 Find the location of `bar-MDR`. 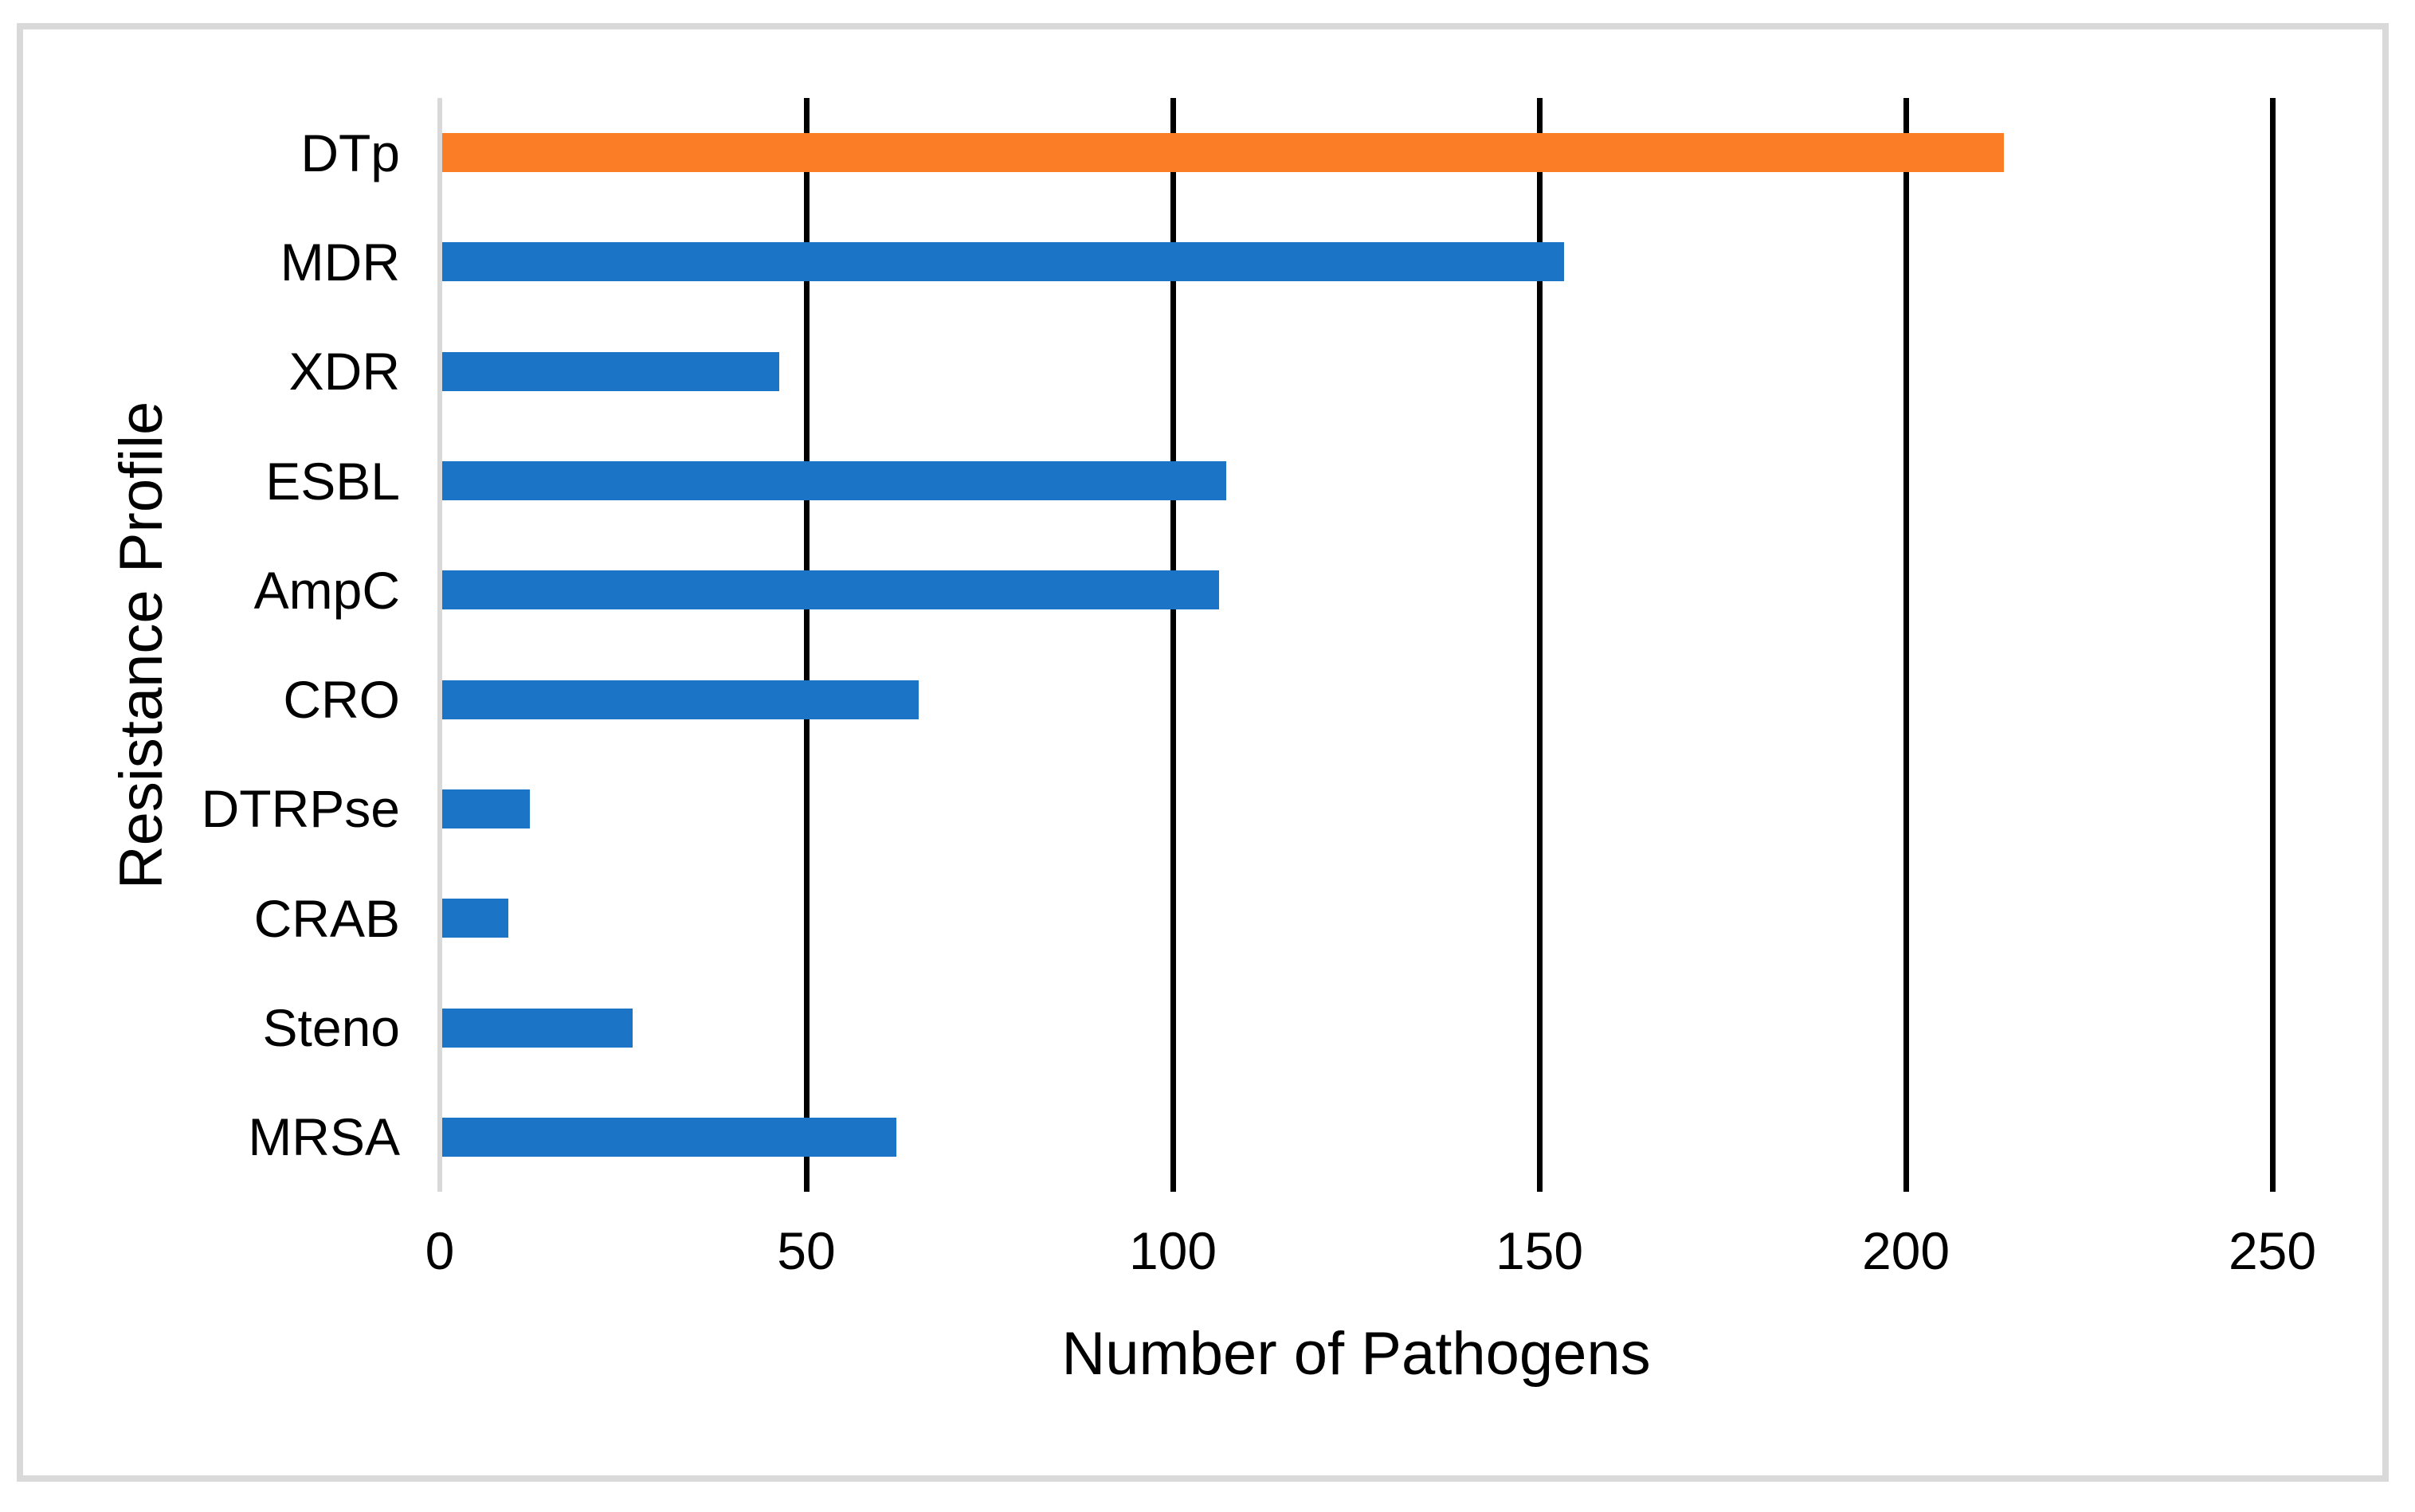

bar-MDR is located at coordinates (1003, 262).